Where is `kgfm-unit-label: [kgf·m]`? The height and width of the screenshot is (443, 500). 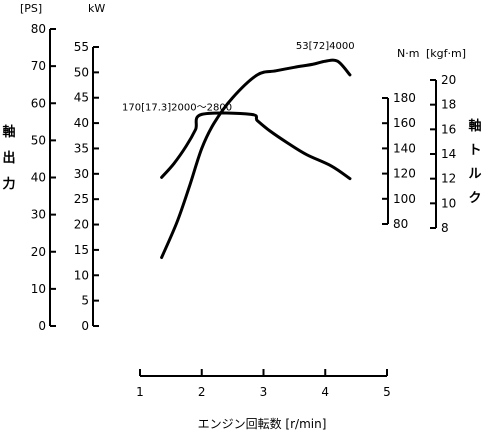 kgfm-unit-label: [kgf·m] is located at coordinates (446, 53).